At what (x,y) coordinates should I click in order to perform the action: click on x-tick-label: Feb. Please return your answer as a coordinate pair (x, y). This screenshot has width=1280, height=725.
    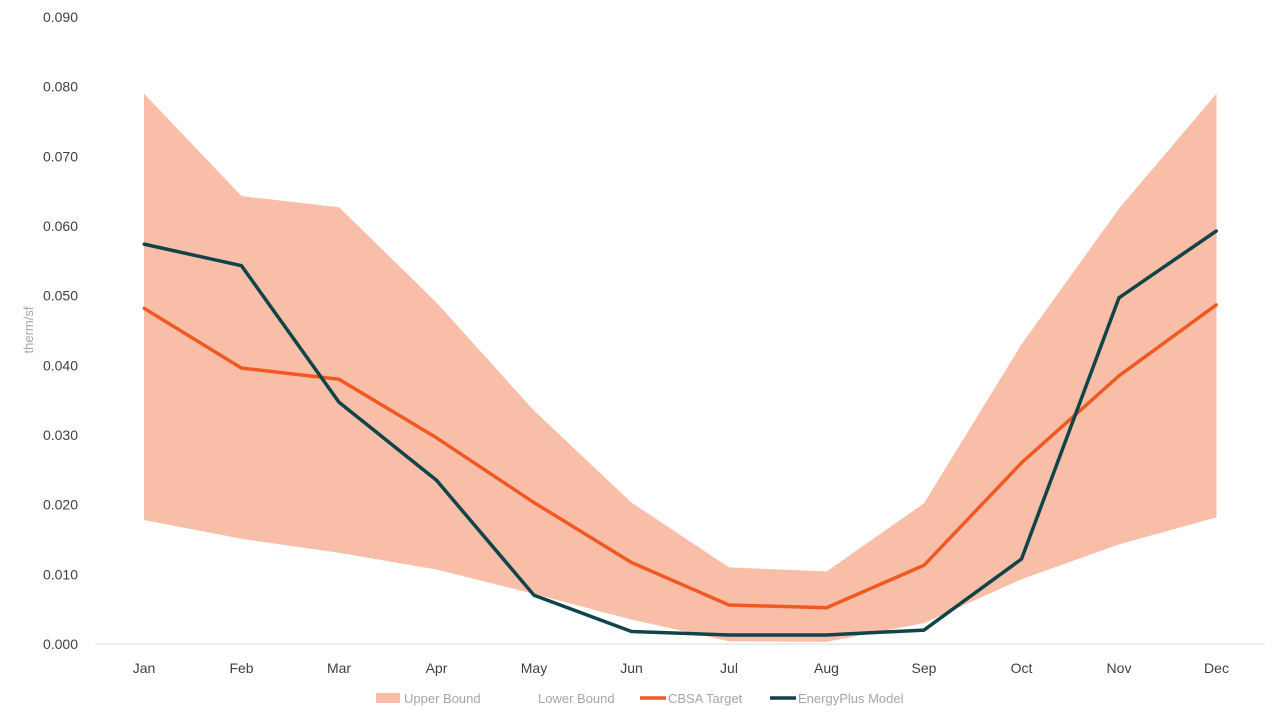
    Looking at the image, I should click on (241, 668).